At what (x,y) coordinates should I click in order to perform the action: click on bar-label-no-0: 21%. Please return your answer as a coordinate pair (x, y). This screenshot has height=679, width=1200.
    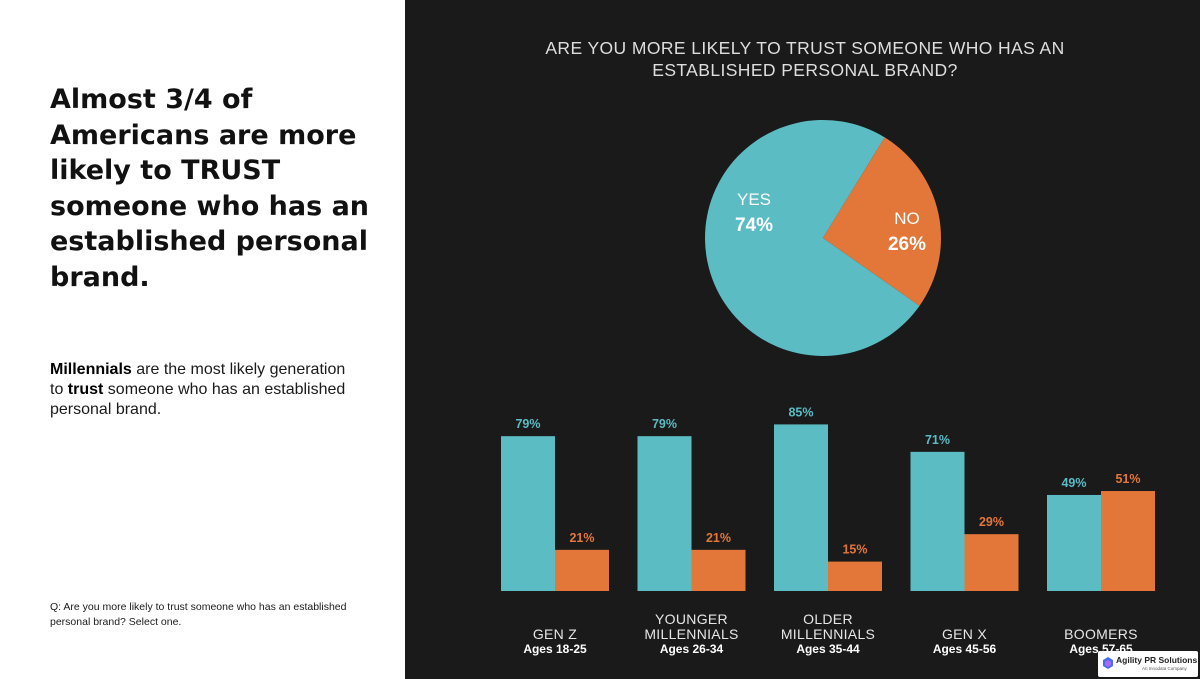
    Looking at the image, I should click on (581, 538).